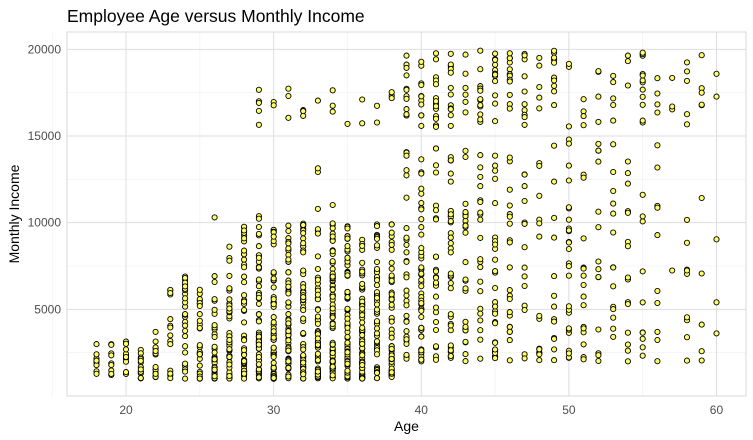 The image size is (753, 440). Describe the element at coordinates (216, 16) in the screenshot. I see `chart-title: Employee Age versus Monthly Income` at that location.